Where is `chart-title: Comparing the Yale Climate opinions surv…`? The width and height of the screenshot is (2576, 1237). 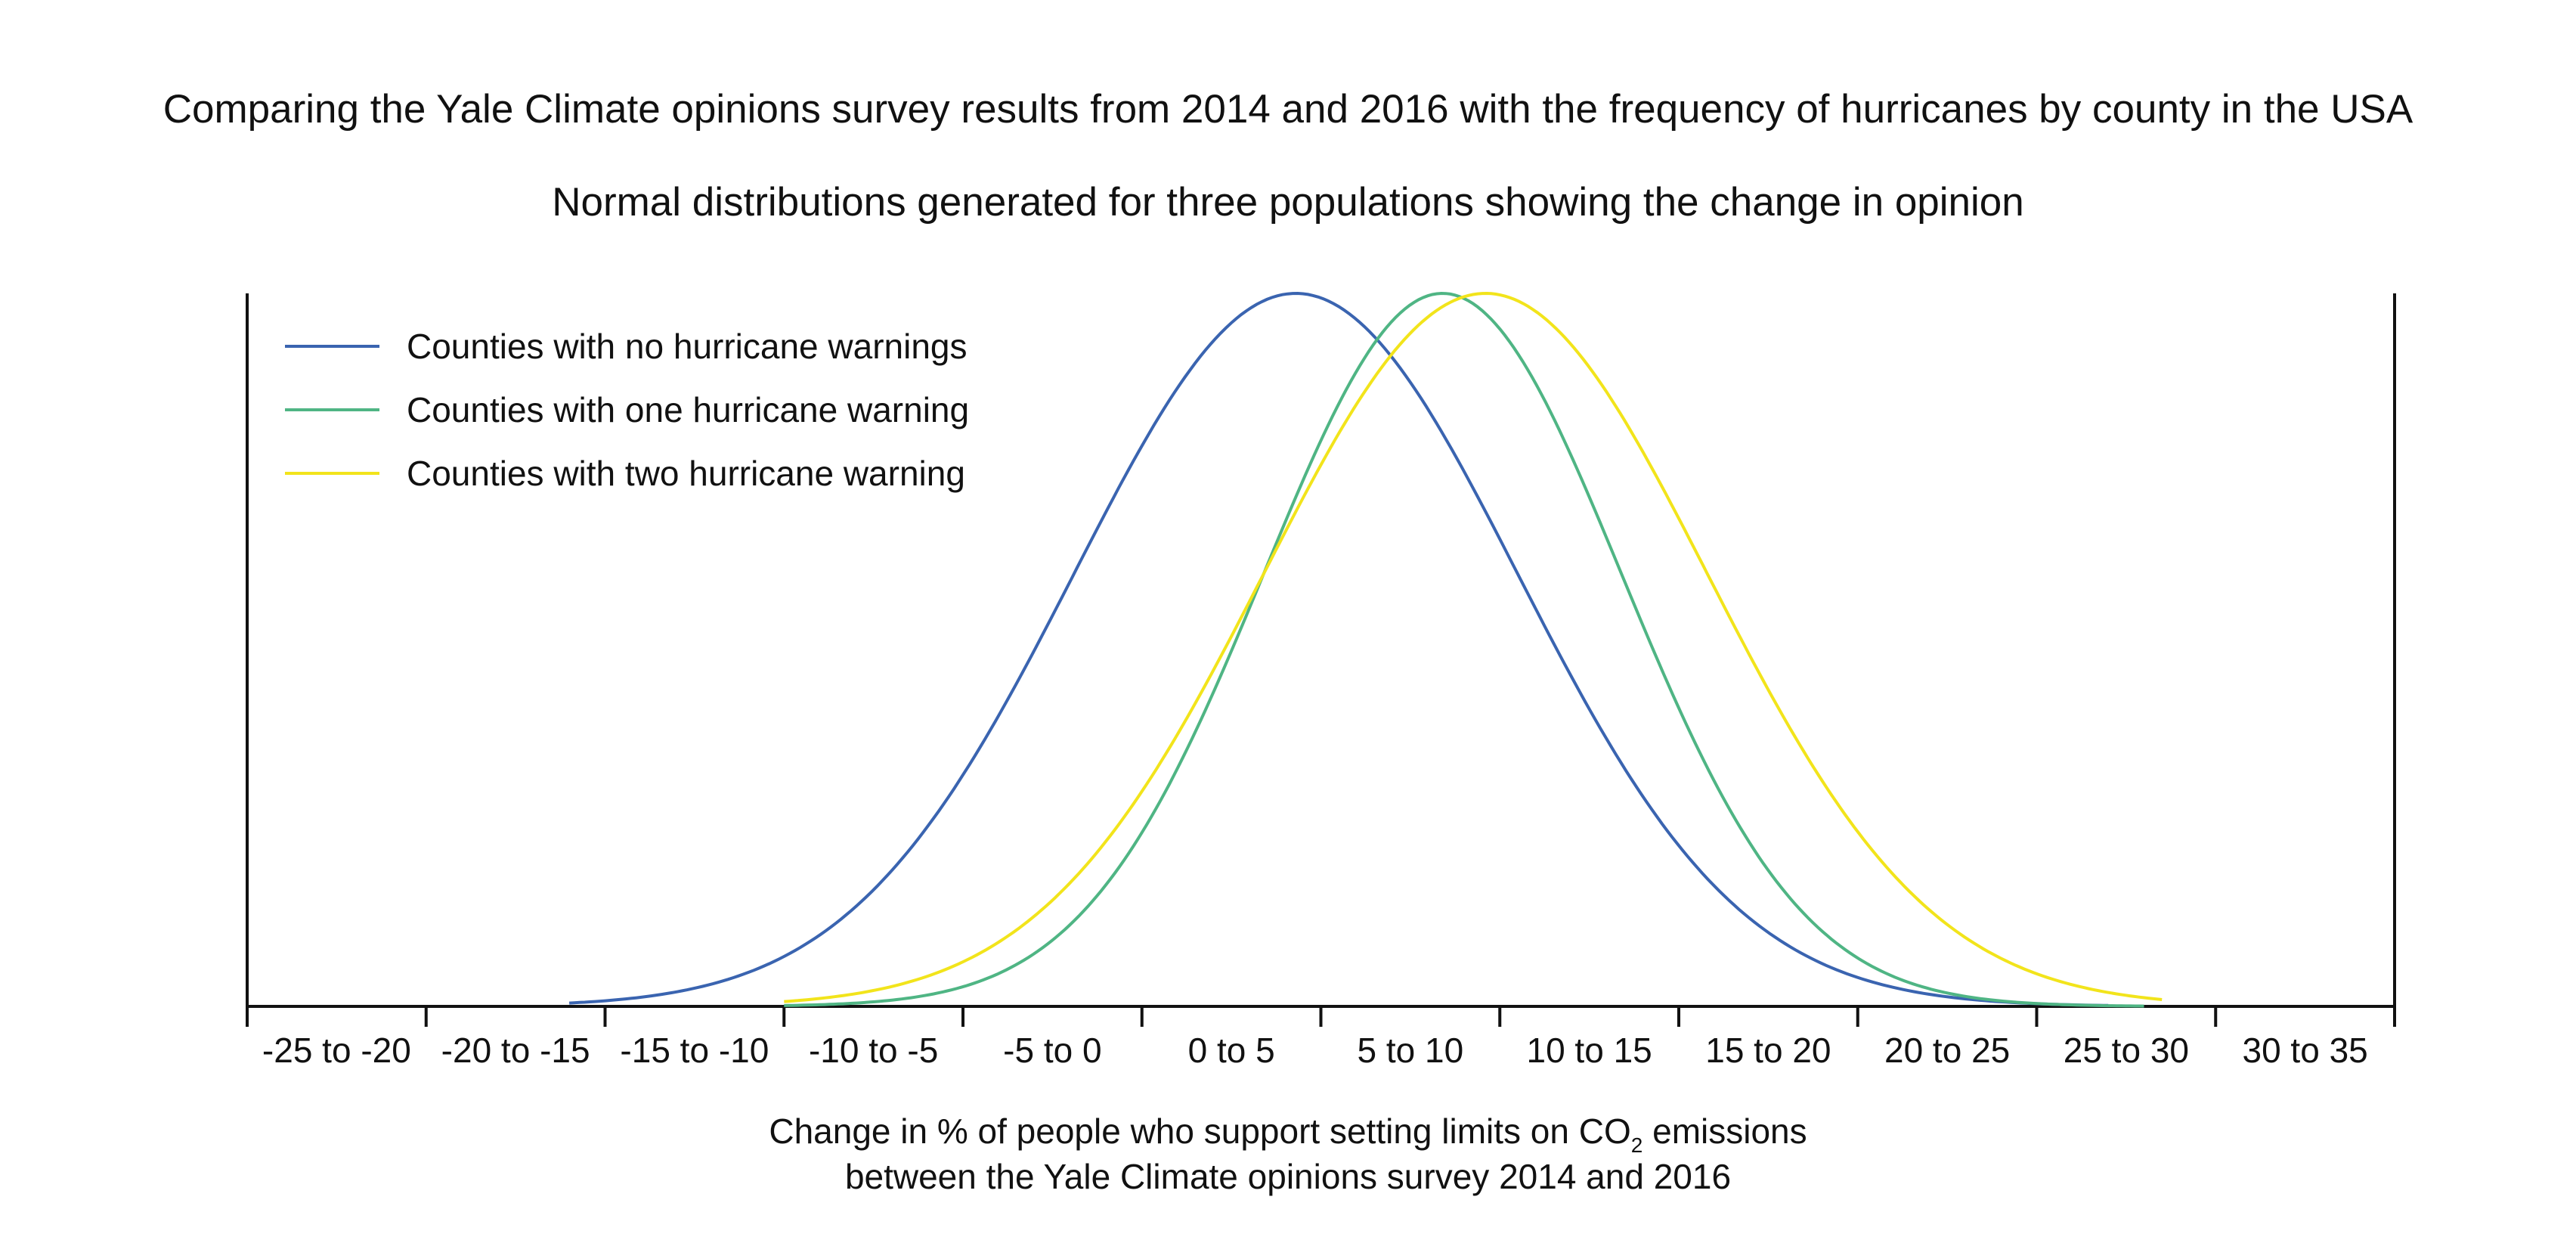
chart-title: Comparing the Yale Climate opinions surv… is located at coordinates (1288, 109).